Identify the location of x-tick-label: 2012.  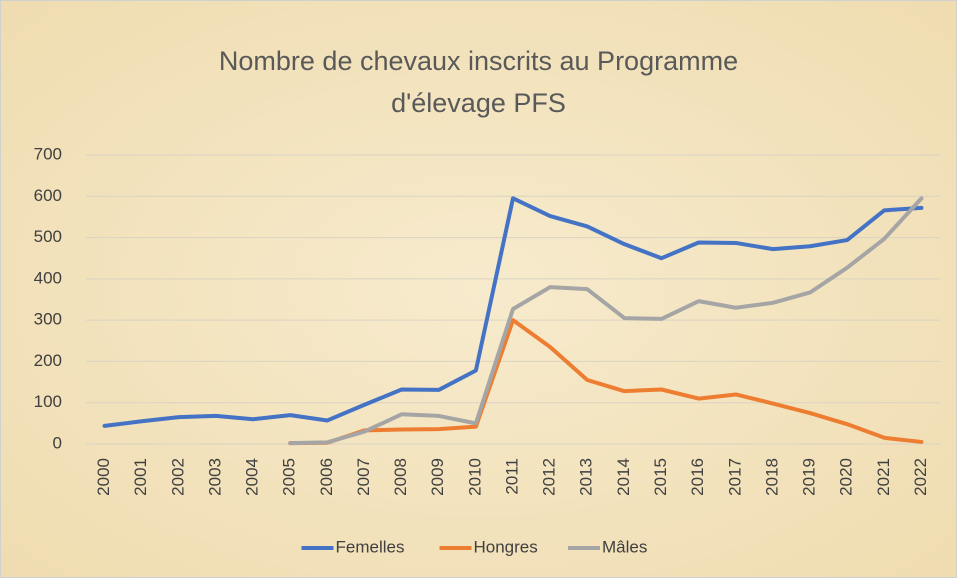
(549, 477).